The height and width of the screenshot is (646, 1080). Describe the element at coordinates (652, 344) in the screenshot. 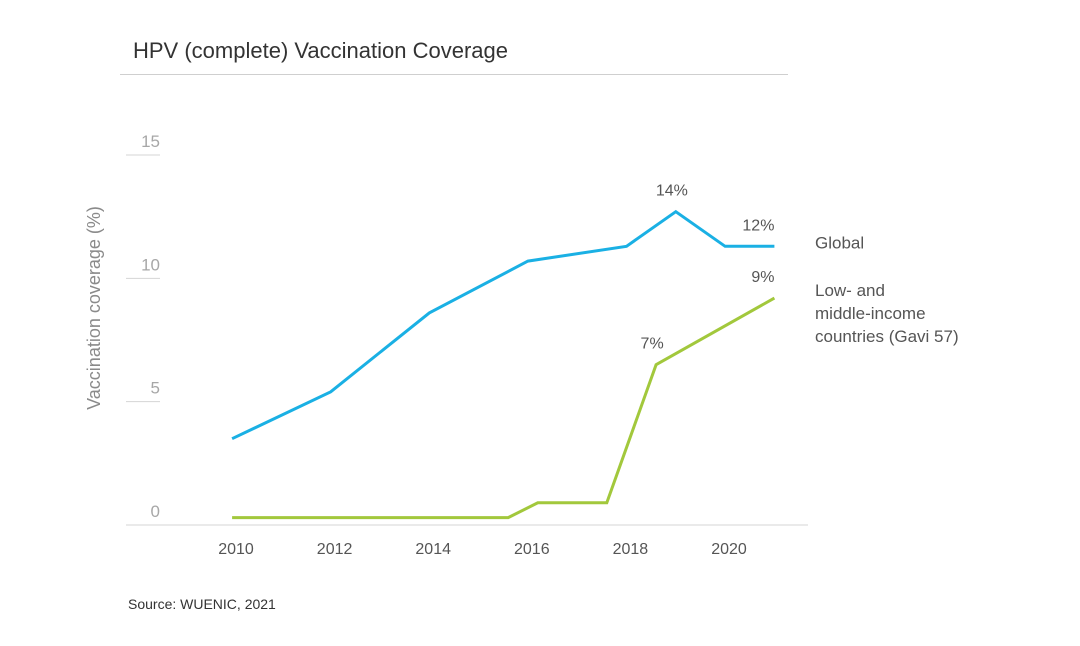

I see `data-label: 7%` at that location.